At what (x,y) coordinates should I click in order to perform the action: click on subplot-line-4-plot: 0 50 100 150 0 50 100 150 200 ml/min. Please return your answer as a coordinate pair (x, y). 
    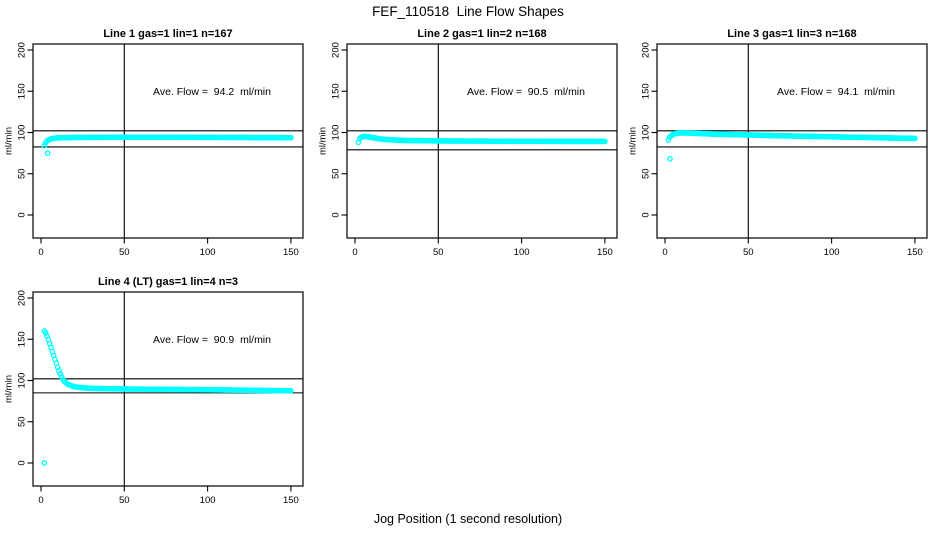
    Looking at the image, I should click on (154, 398).